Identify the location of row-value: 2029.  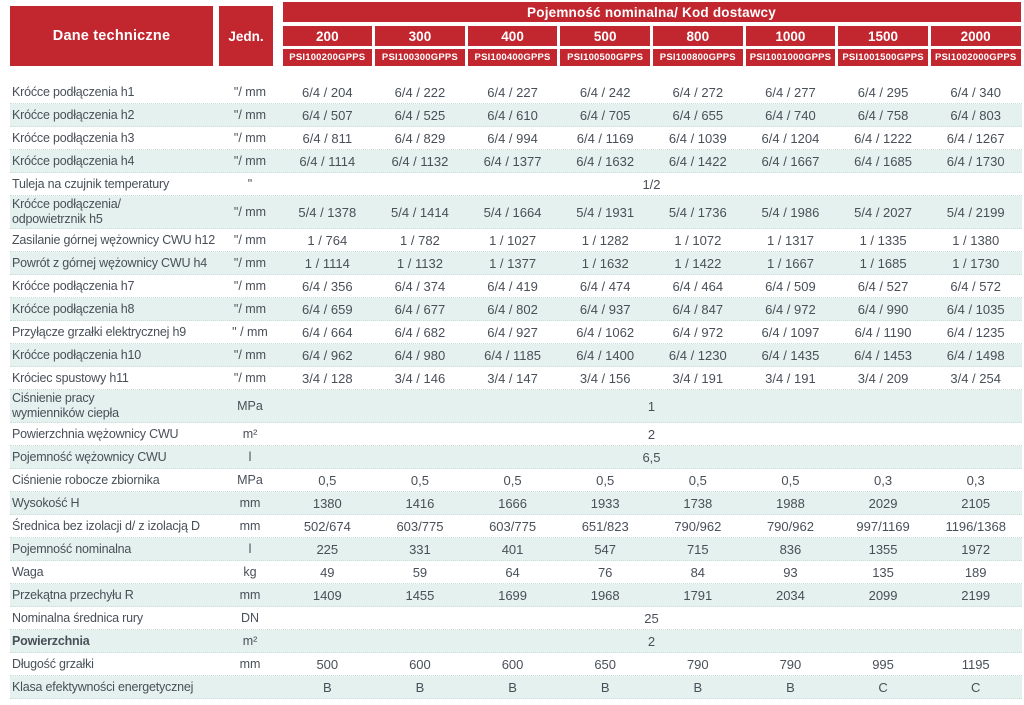
(883, 503).